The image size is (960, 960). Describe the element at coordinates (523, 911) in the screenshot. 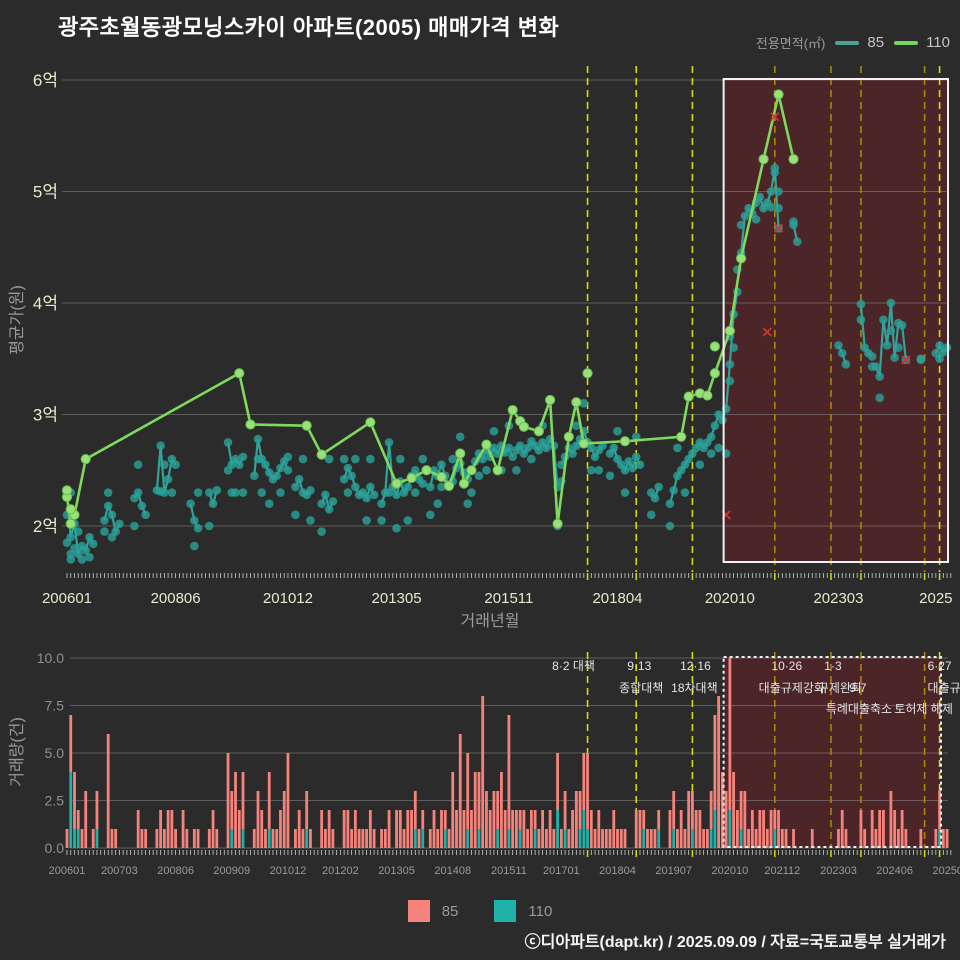

I see `bar-legend-item-110: 110` at that location.